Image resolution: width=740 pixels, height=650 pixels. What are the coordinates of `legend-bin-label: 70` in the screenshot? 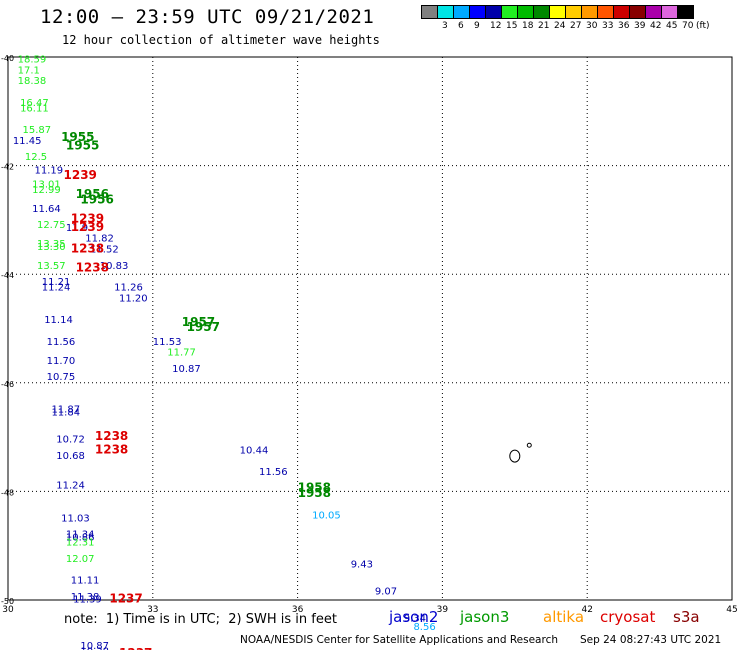 It's located at (688, 26).